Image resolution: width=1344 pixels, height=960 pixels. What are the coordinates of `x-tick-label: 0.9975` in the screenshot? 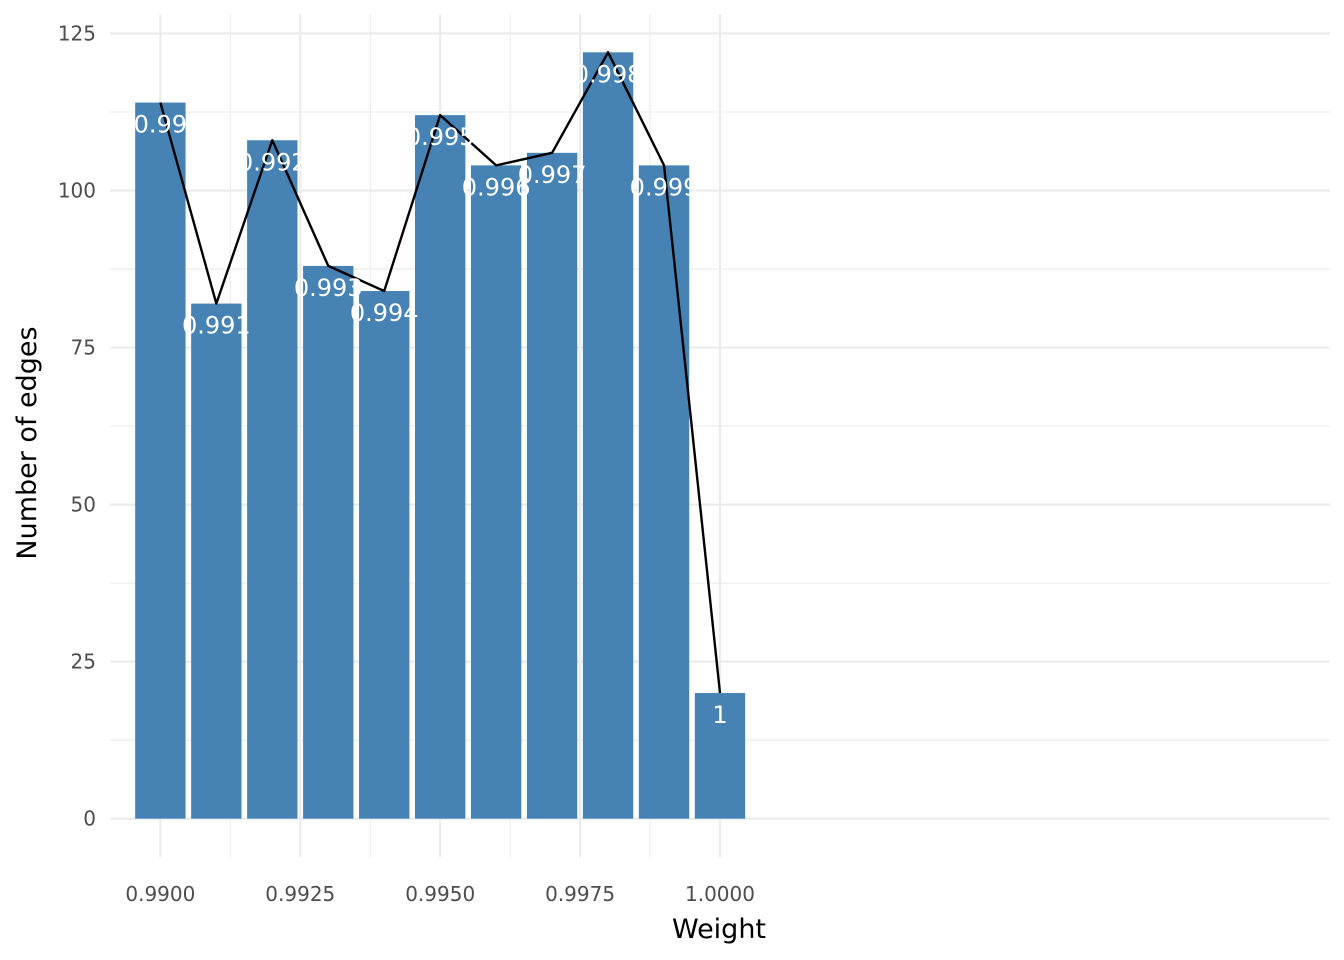 It's located at (580, 894).